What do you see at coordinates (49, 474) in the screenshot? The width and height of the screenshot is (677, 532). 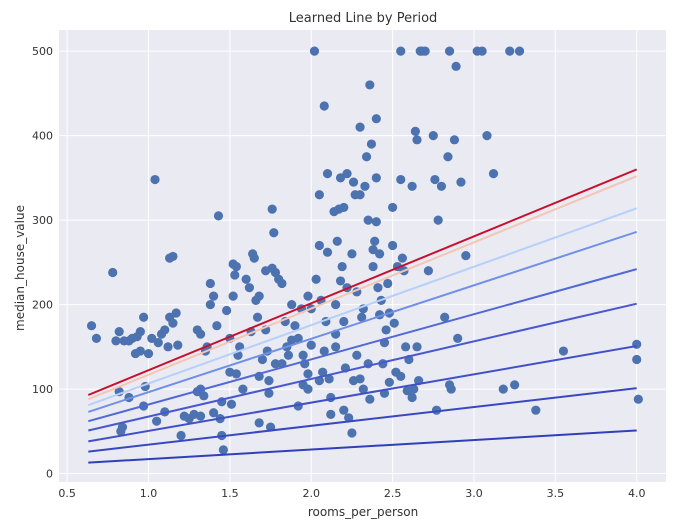 I see `y-tick-label: 0` at bounding box center [49, 474].